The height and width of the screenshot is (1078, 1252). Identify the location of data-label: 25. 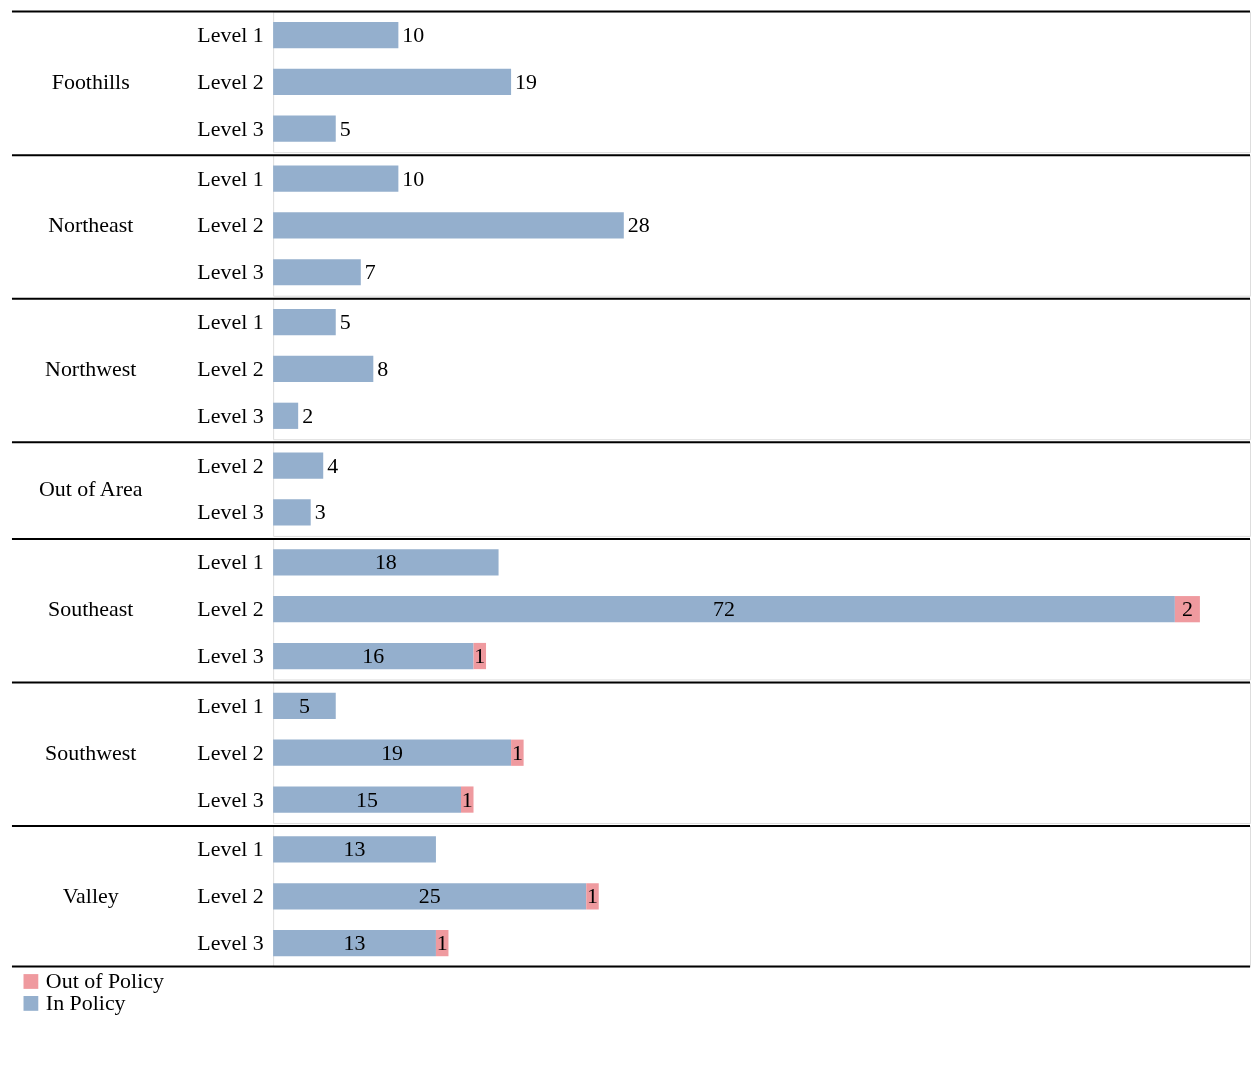
(429, 896).